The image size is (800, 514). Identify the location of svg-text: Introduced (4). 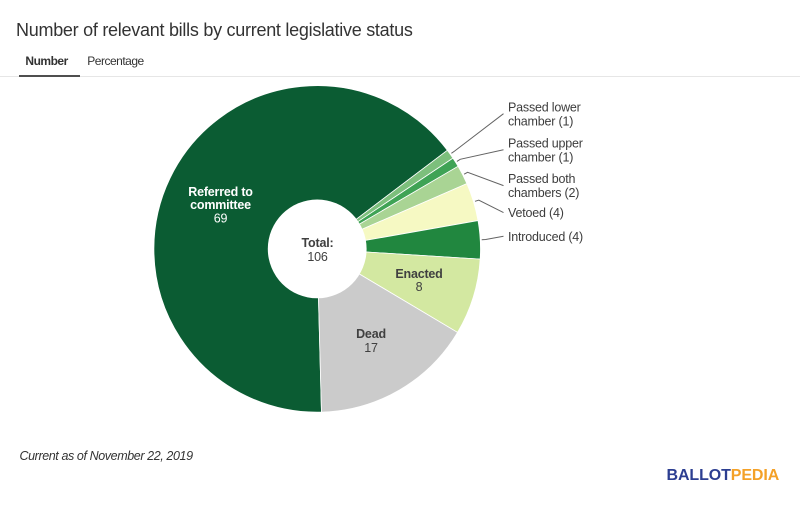
(545, 237).